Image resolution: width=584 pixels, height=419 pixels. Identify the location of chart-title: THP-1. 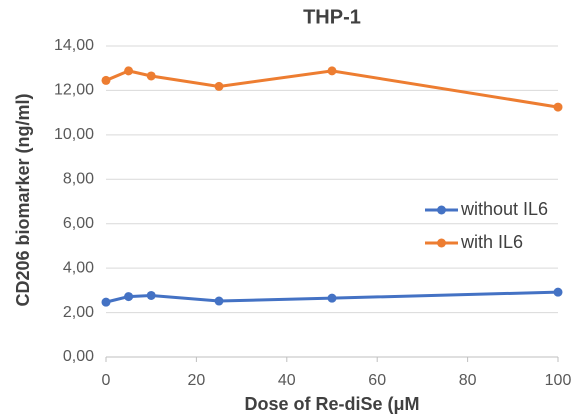
(332, 17).